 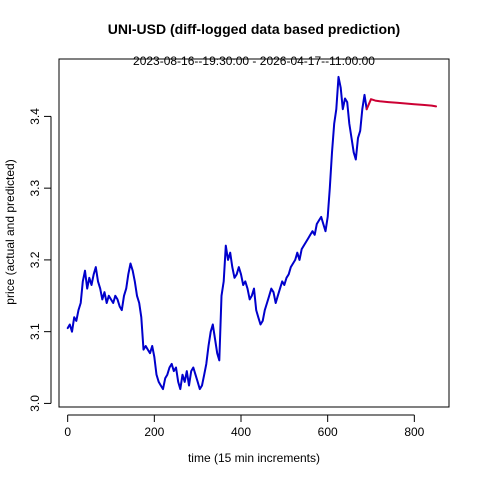 What do you see at coordinates (35, 187) in the screenshot?
I see `y-tick-label: 3.3` at bounding box center [35, 187].